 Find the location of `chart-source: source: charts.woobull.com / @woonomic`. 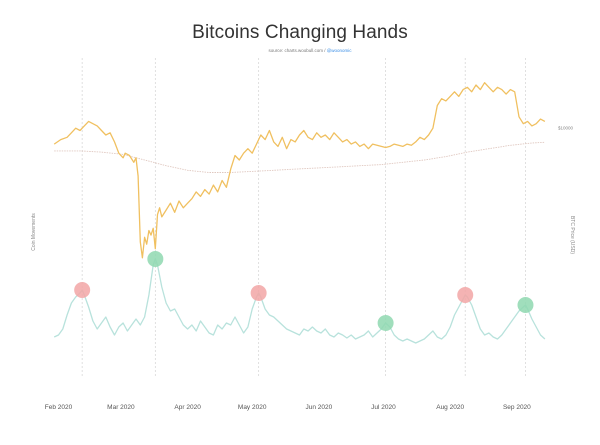

chart-source: source: charts.woobull.com / @woonomic is located at coordinates (300, 50).